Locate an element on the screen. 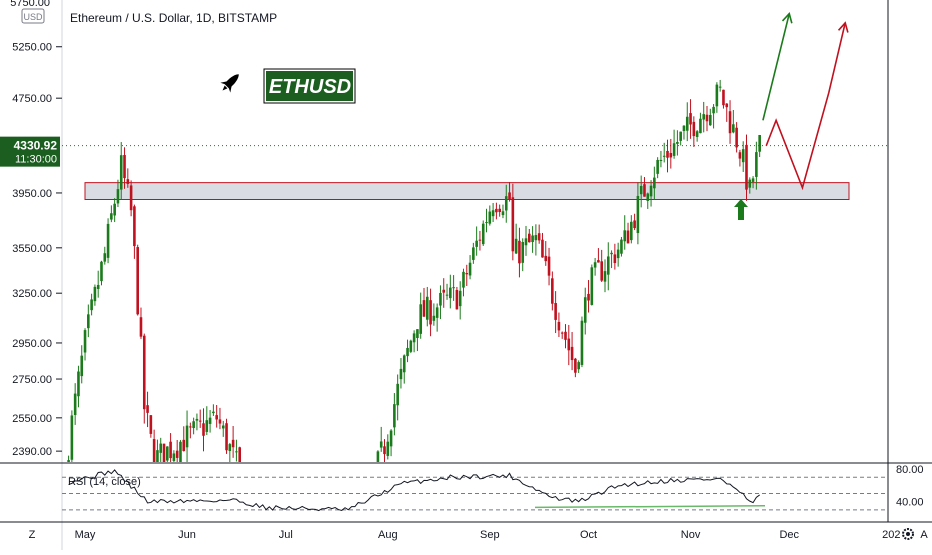 Image resolution: width=932 pixels, height=555 pixels. auto-scale-button: A is located at coordinates (924, 535).